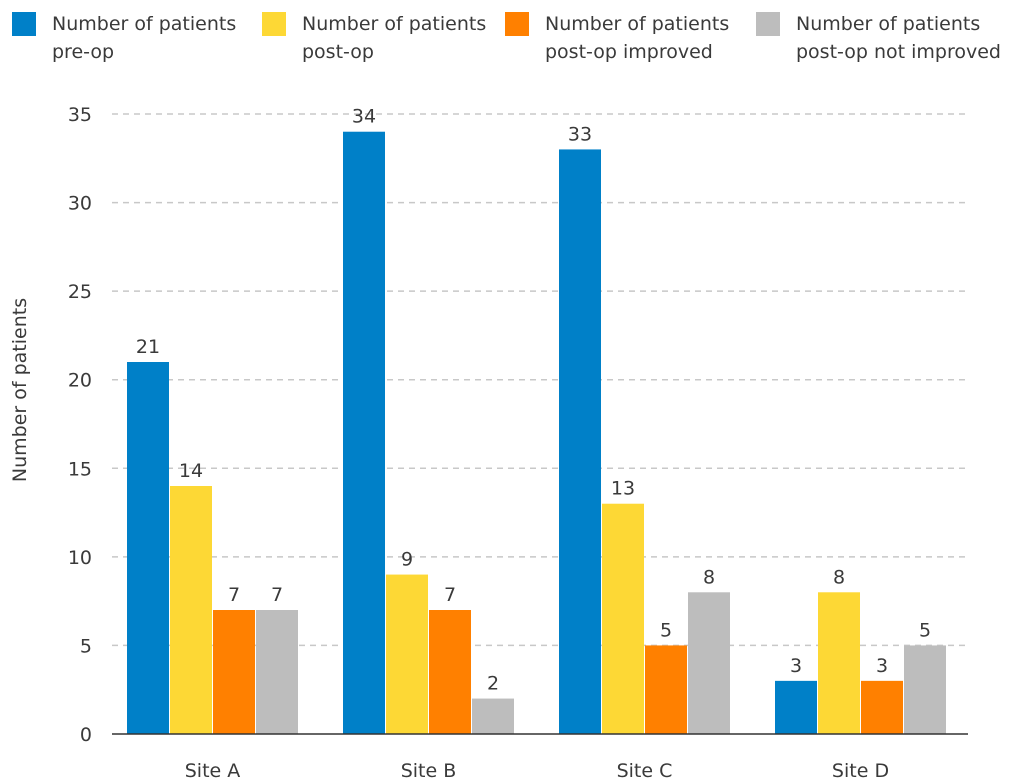  What do you see at coordinates (517, 24) in the screenshot?
I see `legend-swatch-post-op-improved` at bounding box center [517, 24].